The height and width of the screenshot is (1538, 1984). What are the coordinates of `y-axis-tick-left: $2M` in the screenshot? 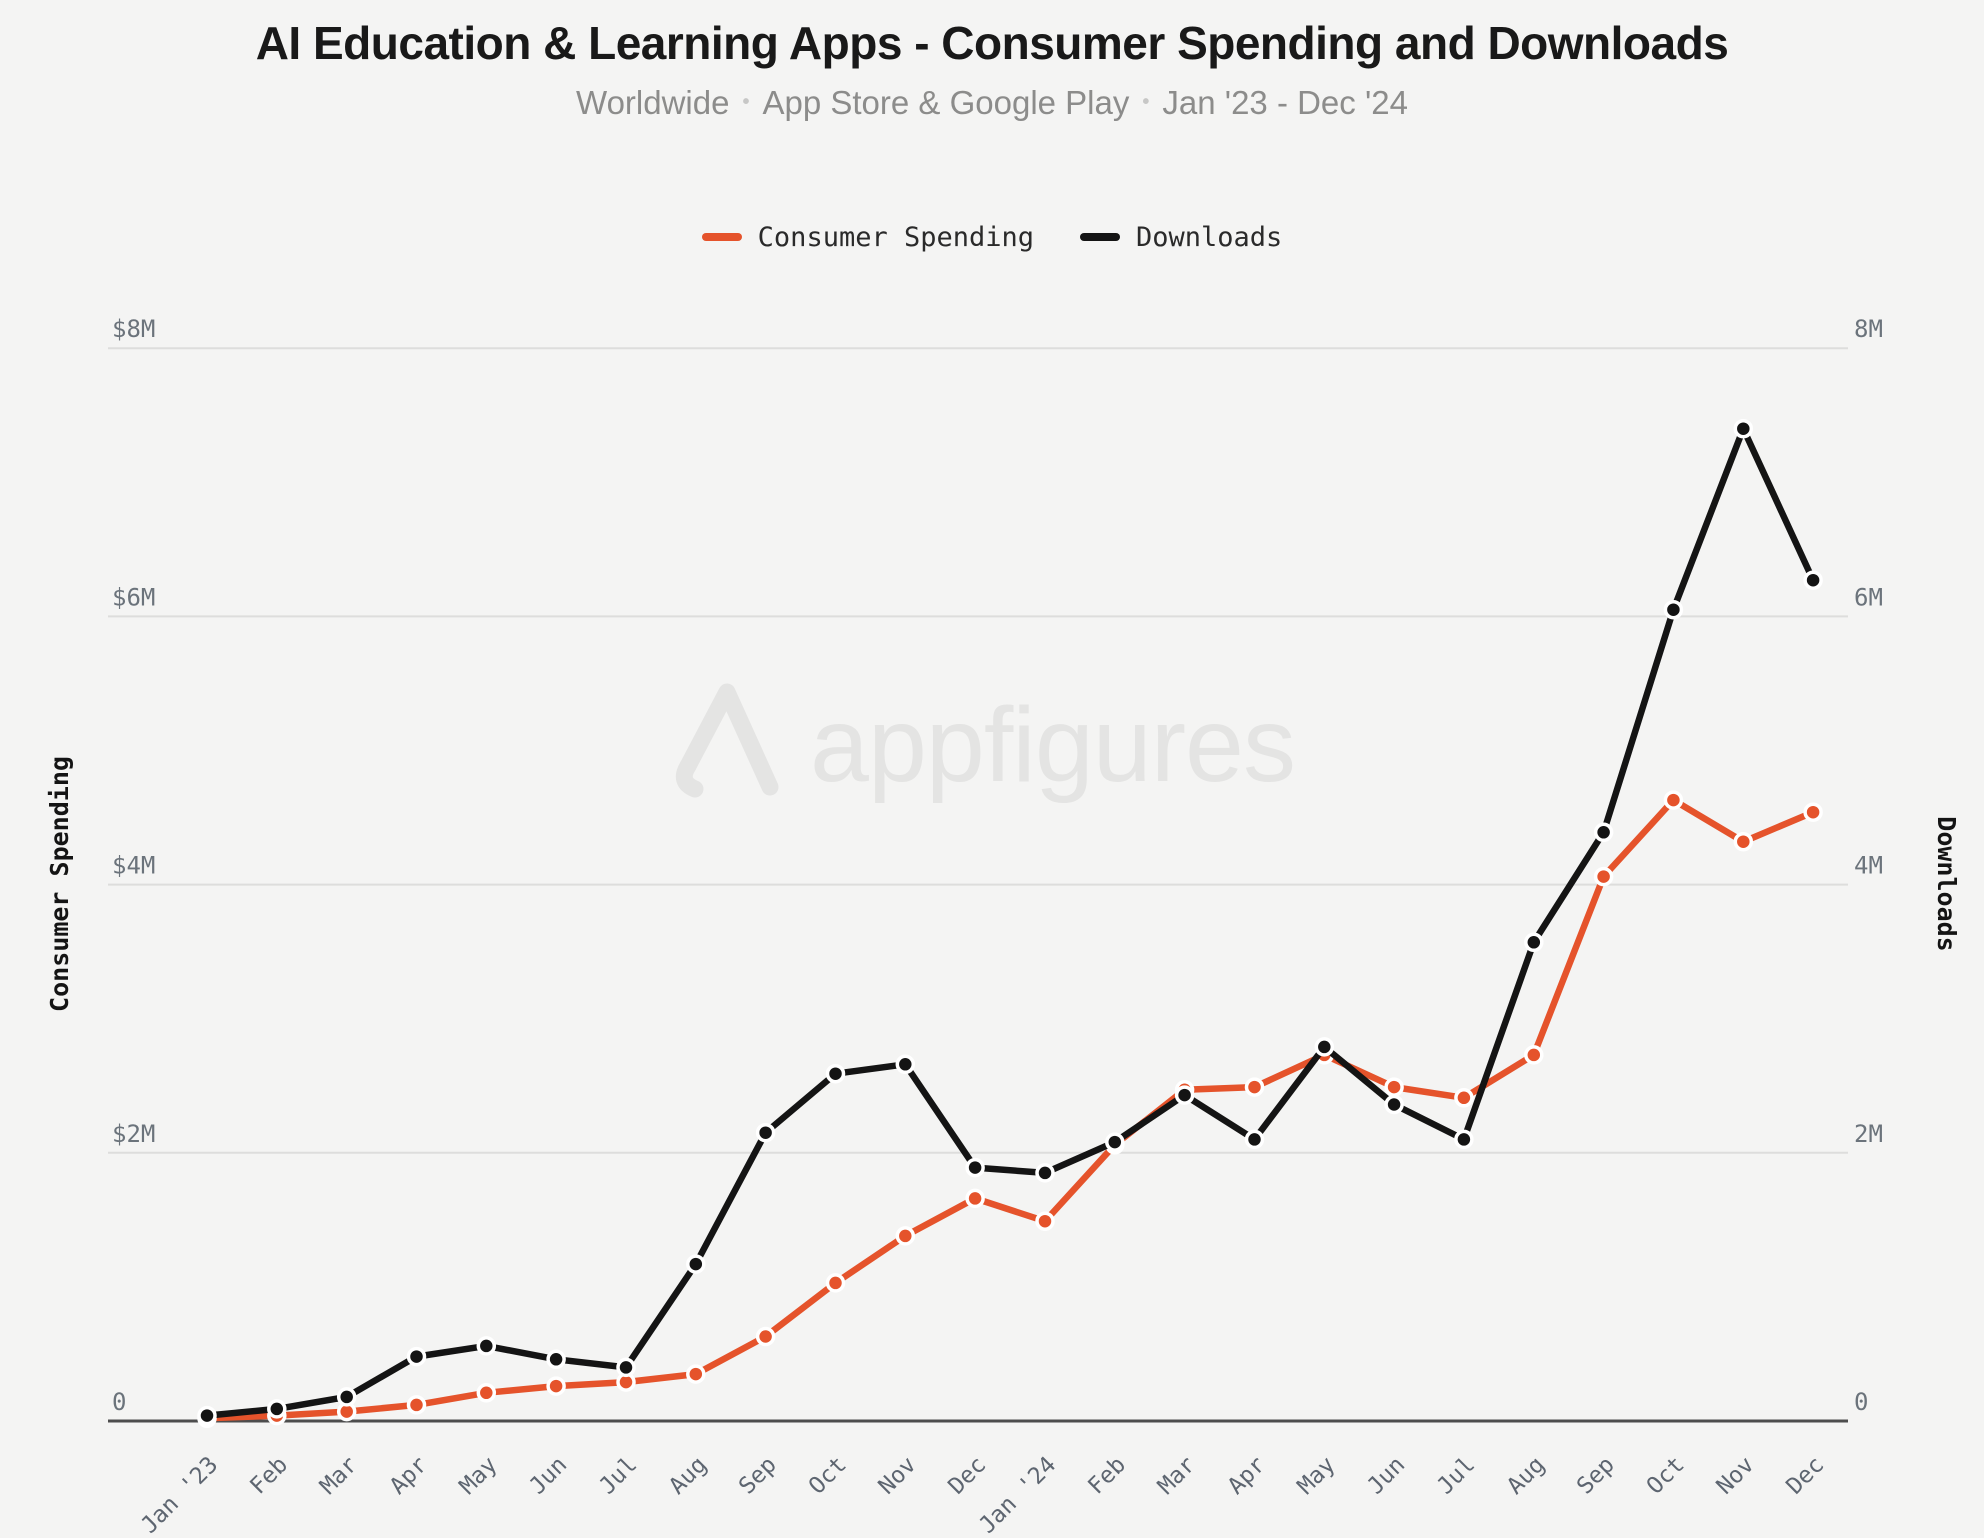 It's located at (133, 1134).